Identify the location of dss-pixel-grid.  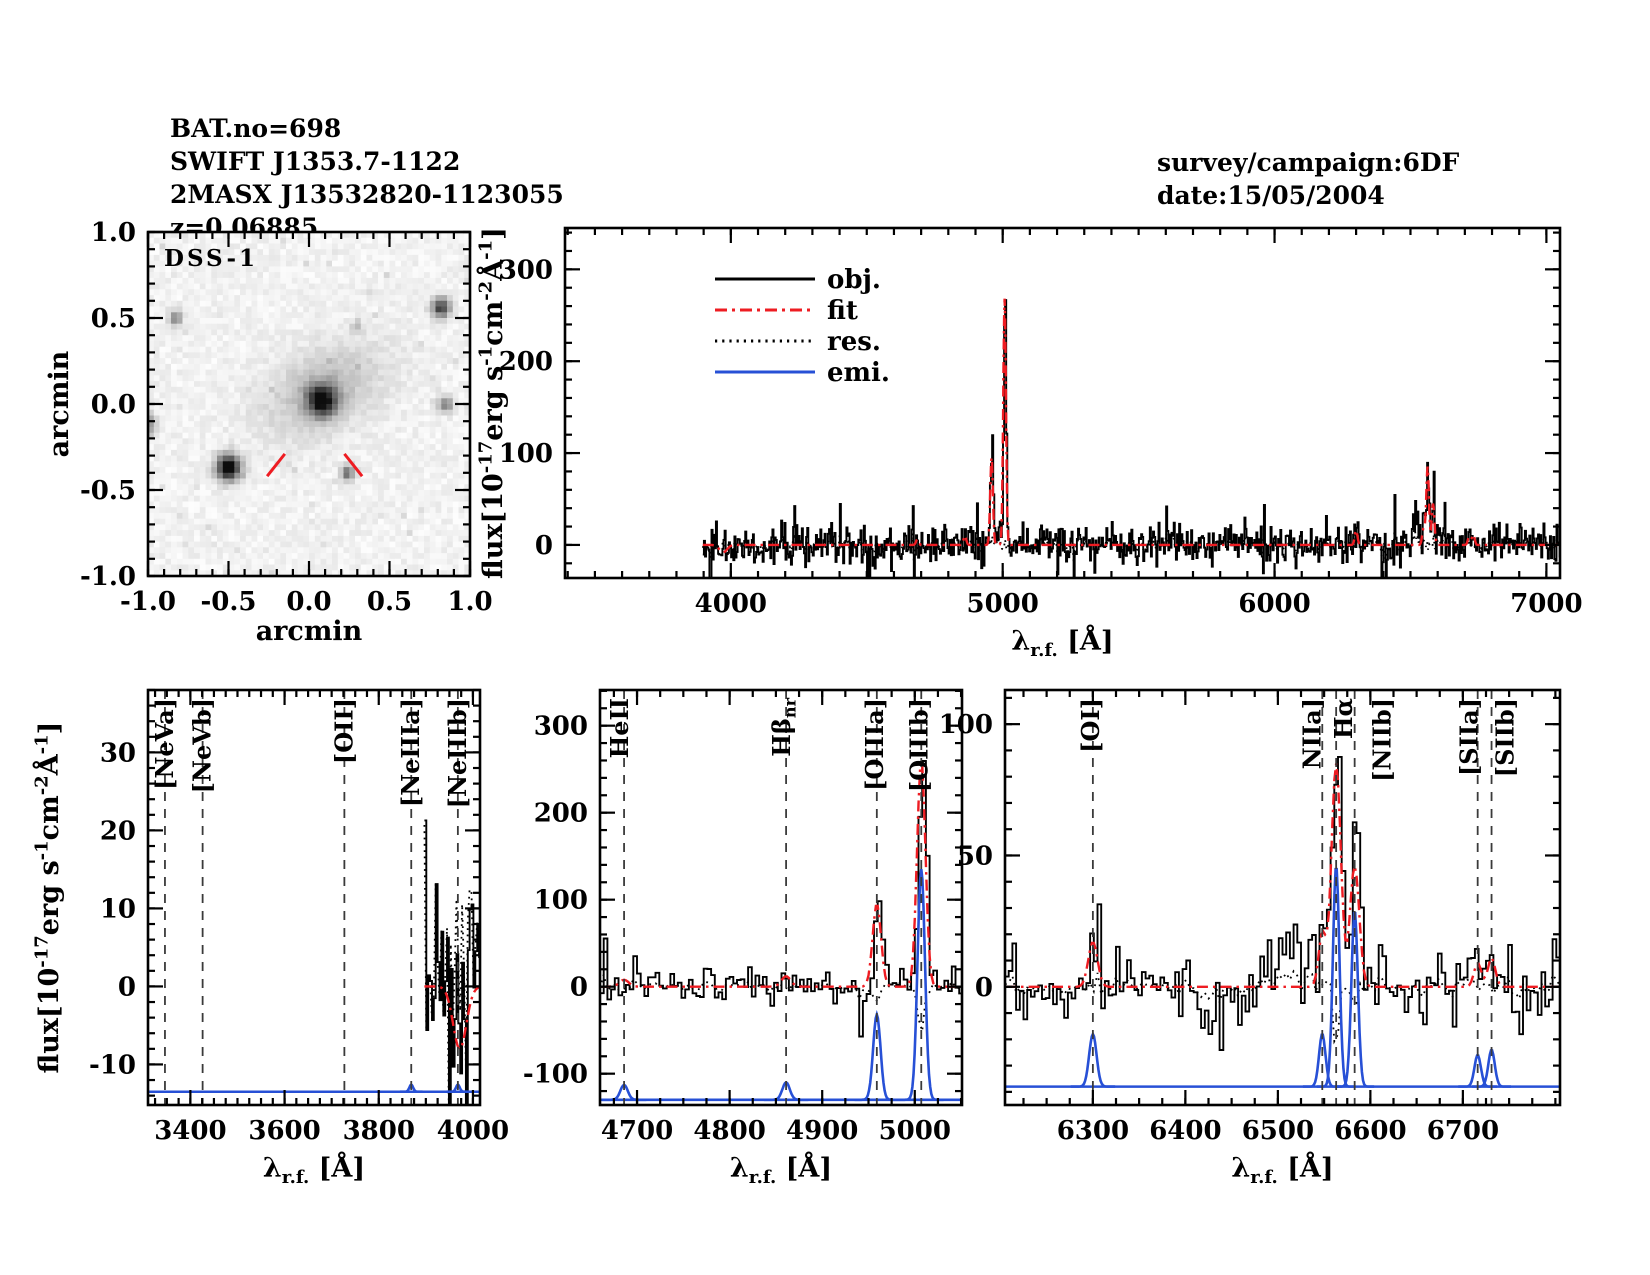
(309, 404).